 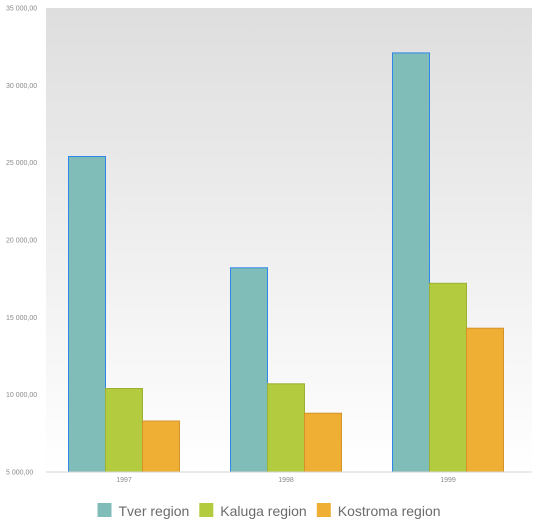 I want to click on bar-kostroma-region-1998, so click(x=323, y=442).